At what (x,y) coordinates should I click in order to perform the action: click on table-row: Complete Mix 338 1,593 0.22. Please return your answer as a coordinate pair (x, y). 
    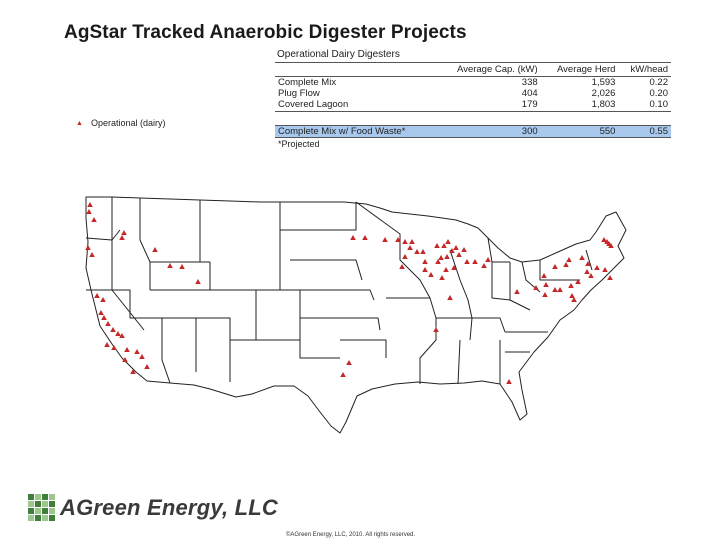
    Looking at the image, I should click on (473, 83).